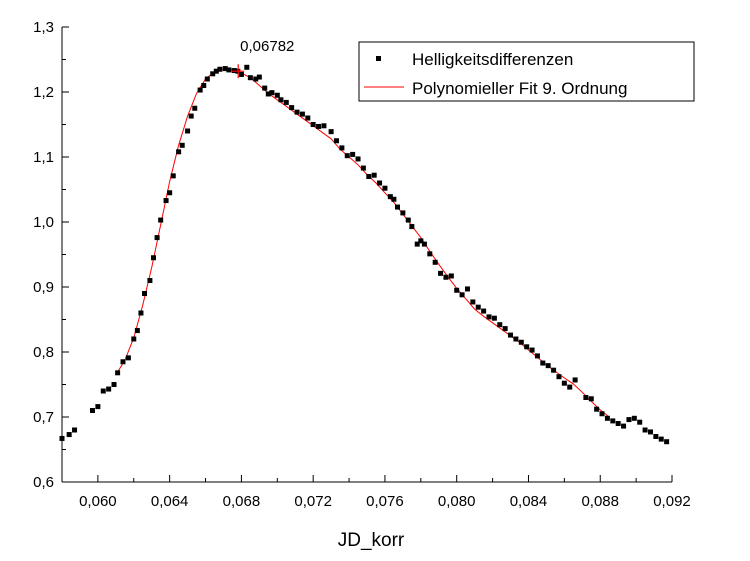  What do you see at coordinates (43, 417) in the screenshot?
I see `y-tick-label: 0,7` at bounding box center [43, 417].